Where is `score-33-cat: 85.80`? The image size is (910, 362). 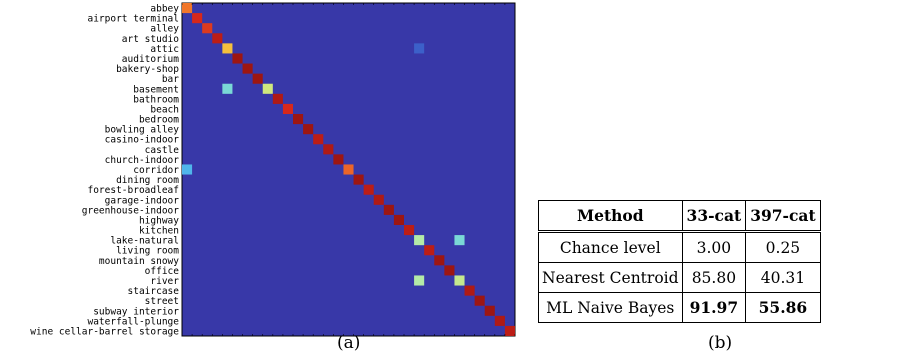
score-33-cat: 85.80 is located at coordinates (714, 277).